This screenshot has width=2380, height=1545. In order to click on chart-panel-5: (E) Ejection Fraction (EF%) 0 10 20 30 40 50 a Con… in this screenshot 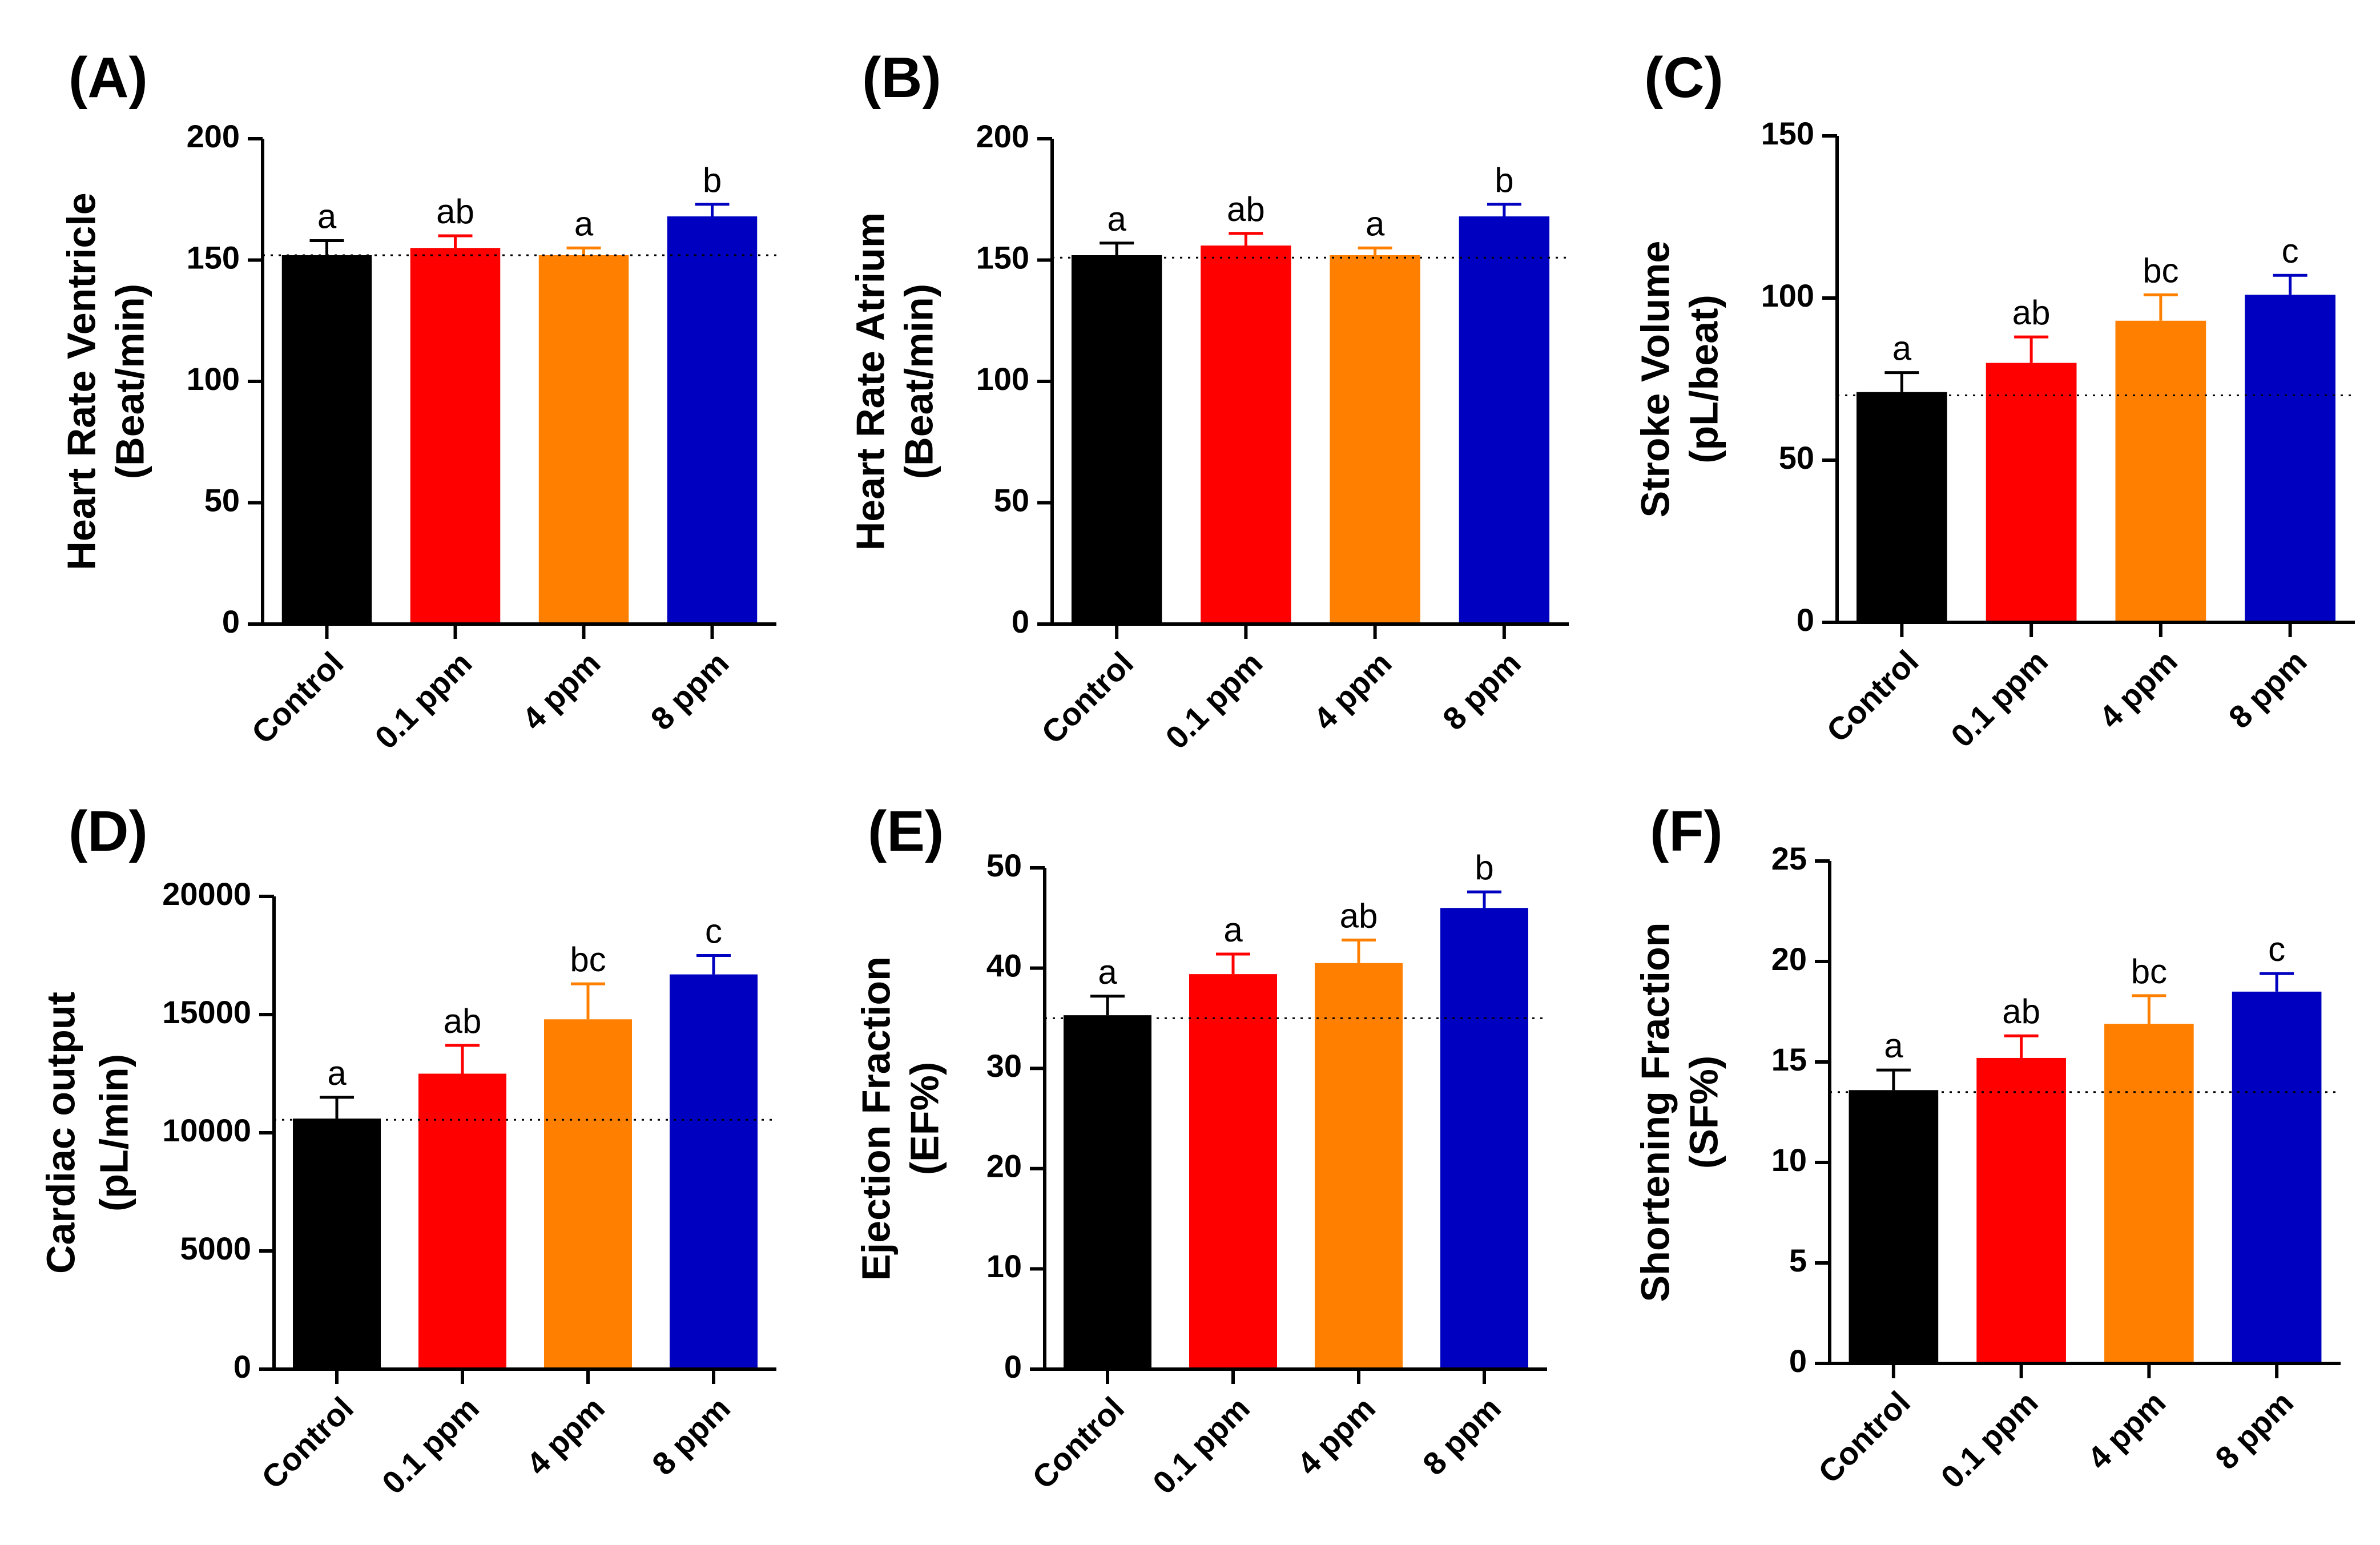, I will do `click(1200, 1150)`.